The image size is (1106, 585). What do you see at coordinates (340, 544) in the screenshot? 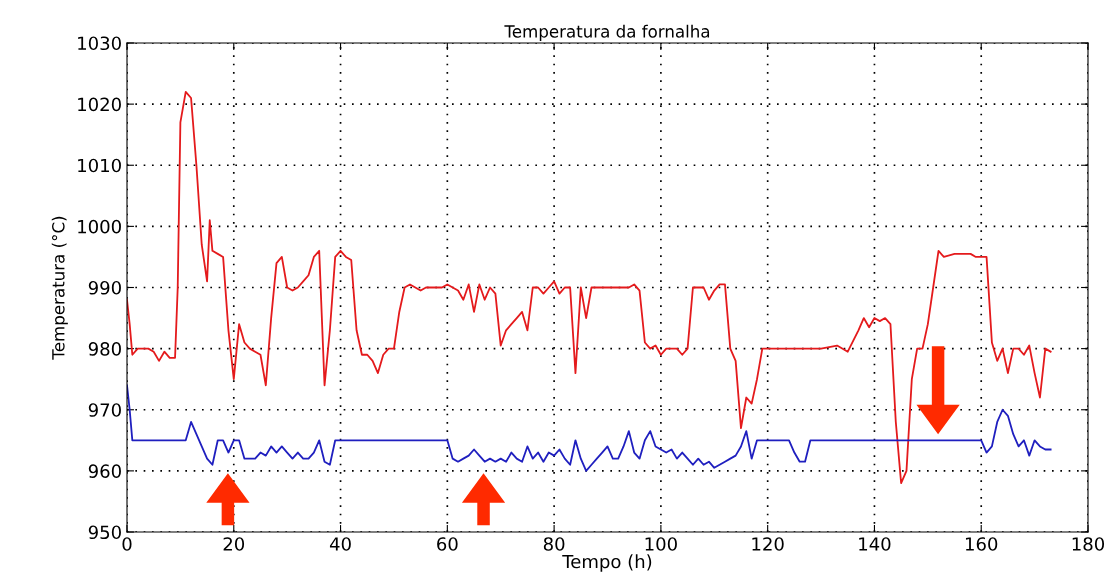
I see `x-tick-label: 40` at bounding box center [340, 544].